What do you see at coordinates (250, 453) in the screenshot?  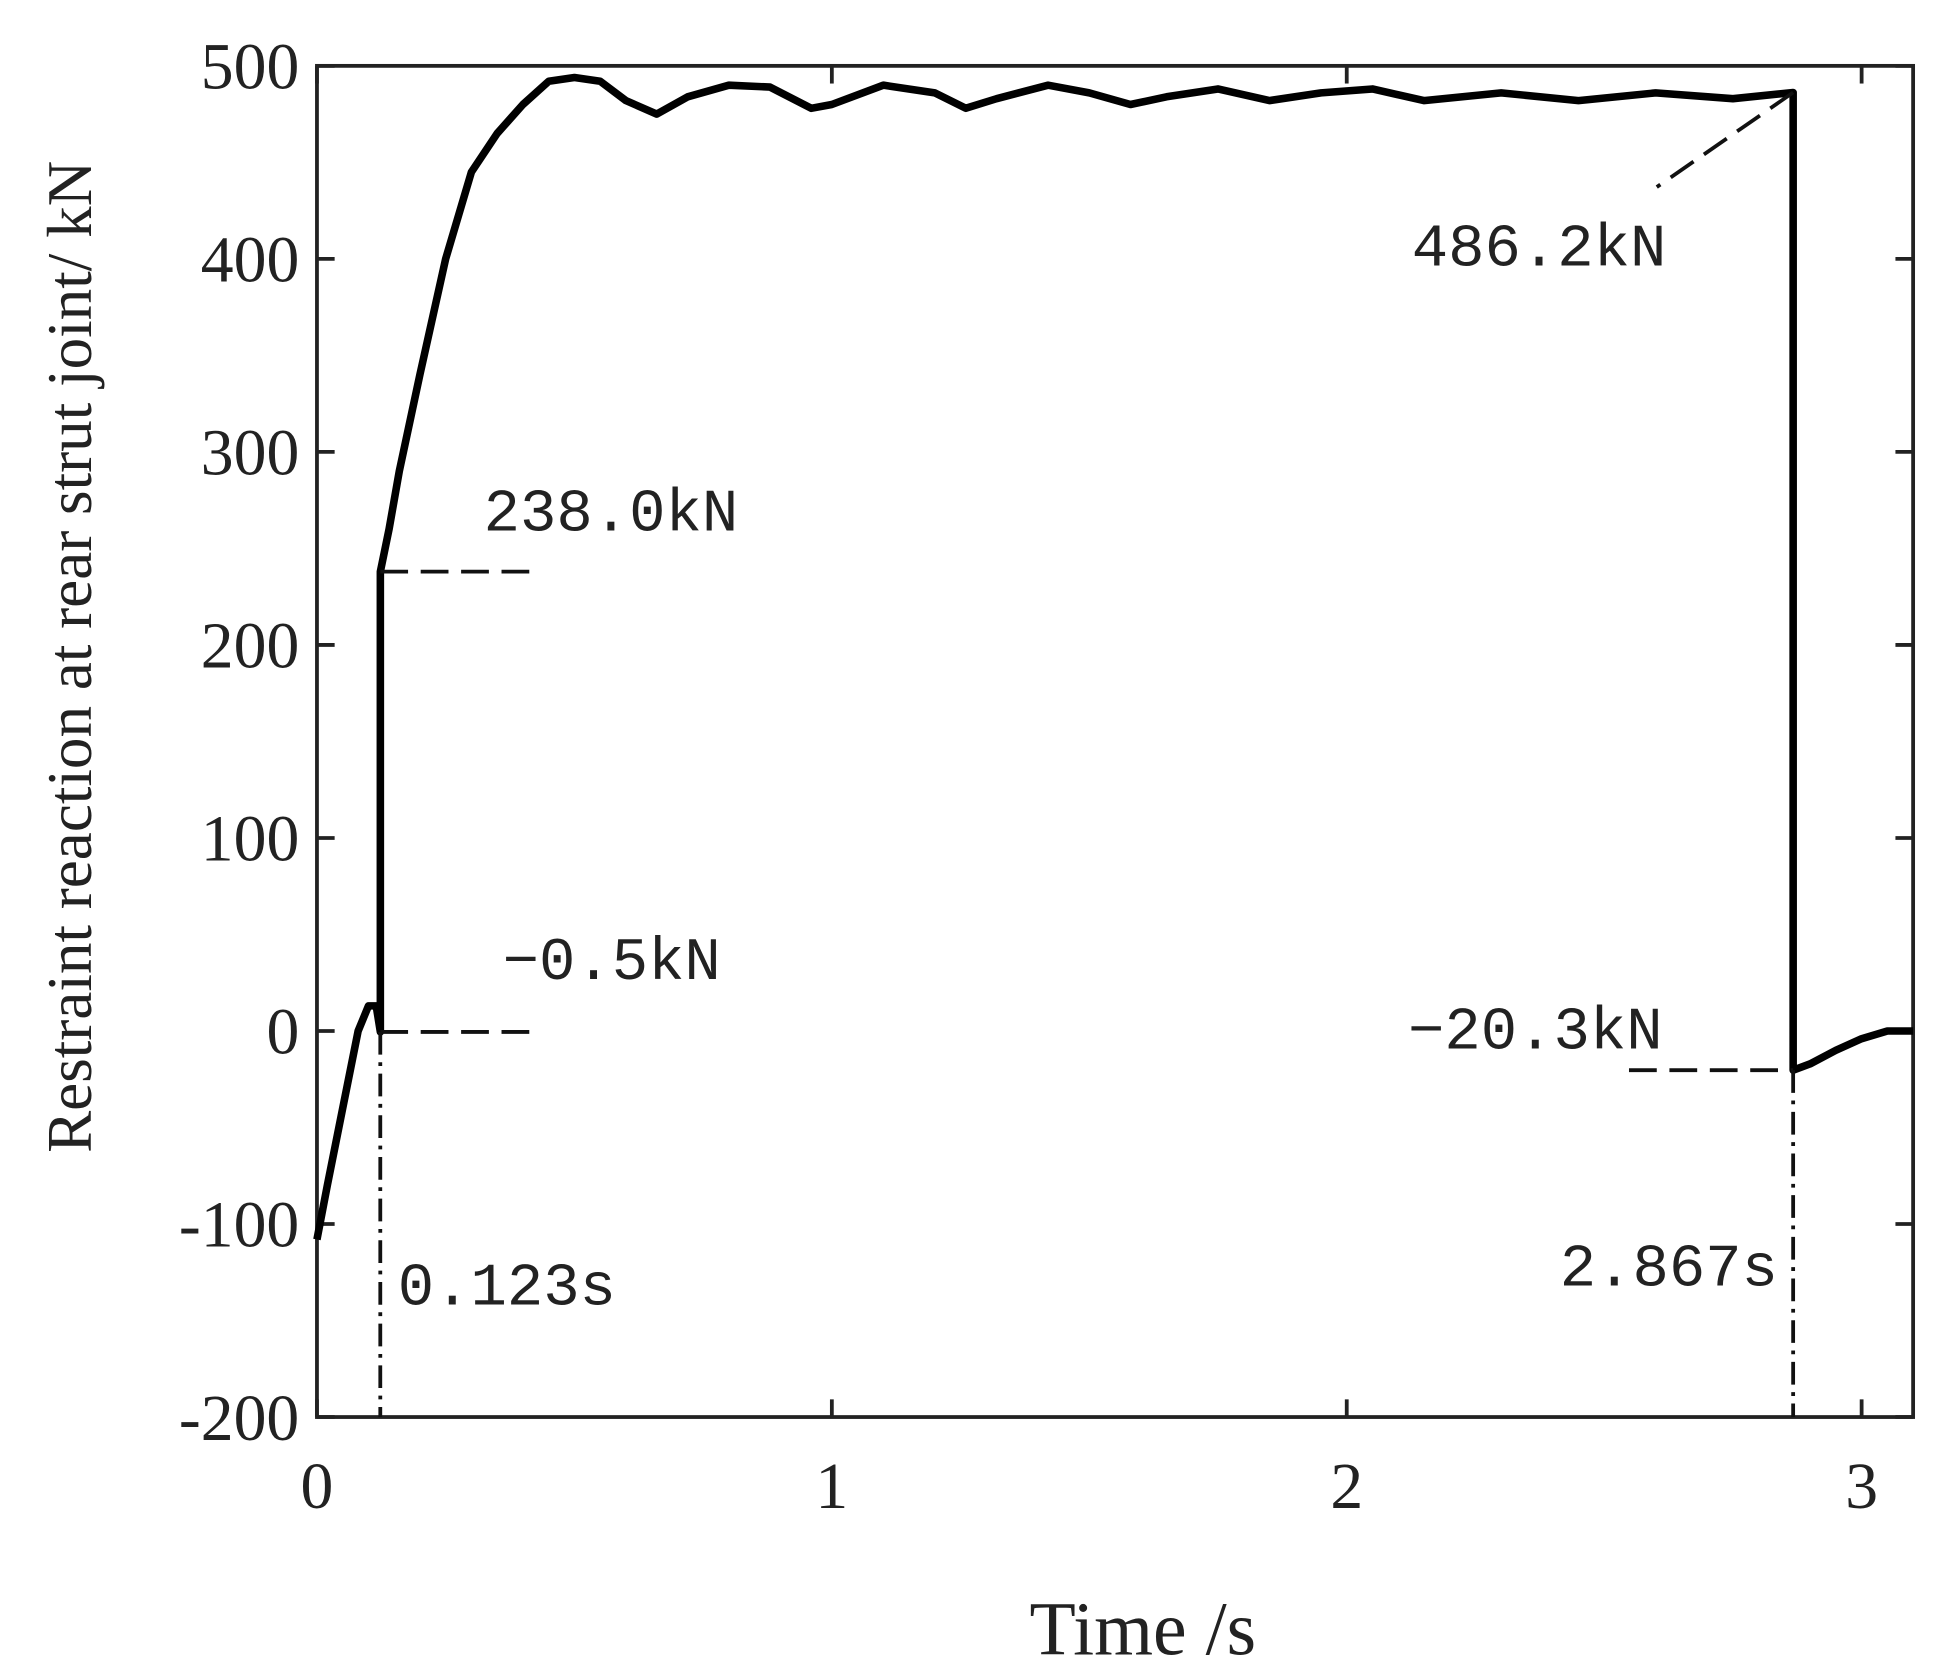 I see `y-tick-label: 300` at bounding box center [250, 453].